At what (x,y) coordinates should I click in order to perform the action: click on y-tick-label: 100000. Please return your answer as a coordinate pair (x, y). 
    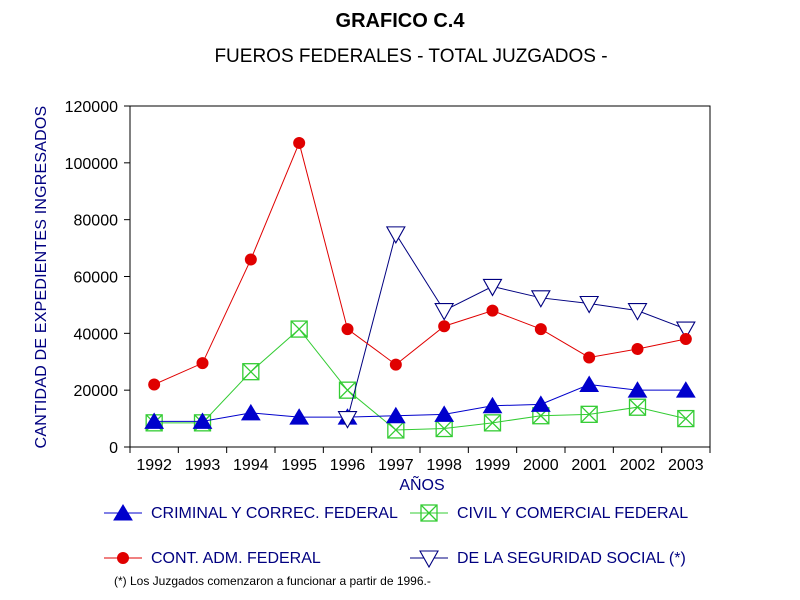
    Looking at the image, I should click on (91, 164).